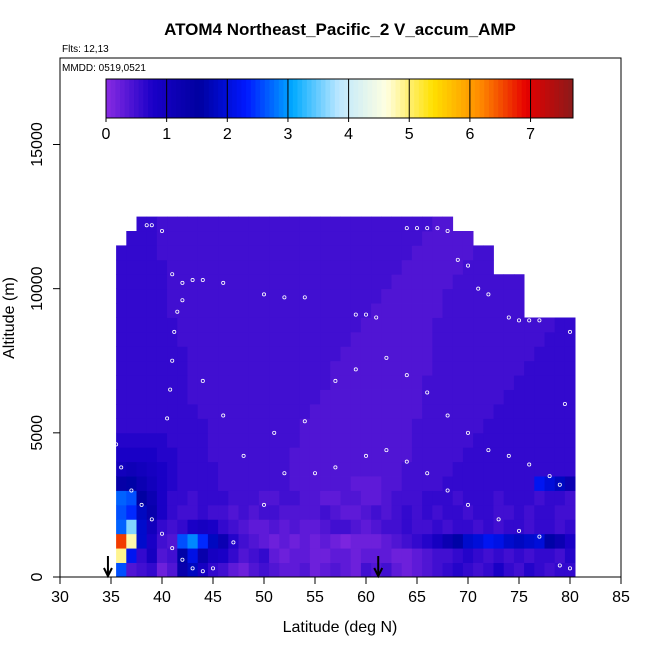 Image resolution: width=650 pixels, height=650 pixels. I want to click on y-tick-label: 5000, so click(37, 433).